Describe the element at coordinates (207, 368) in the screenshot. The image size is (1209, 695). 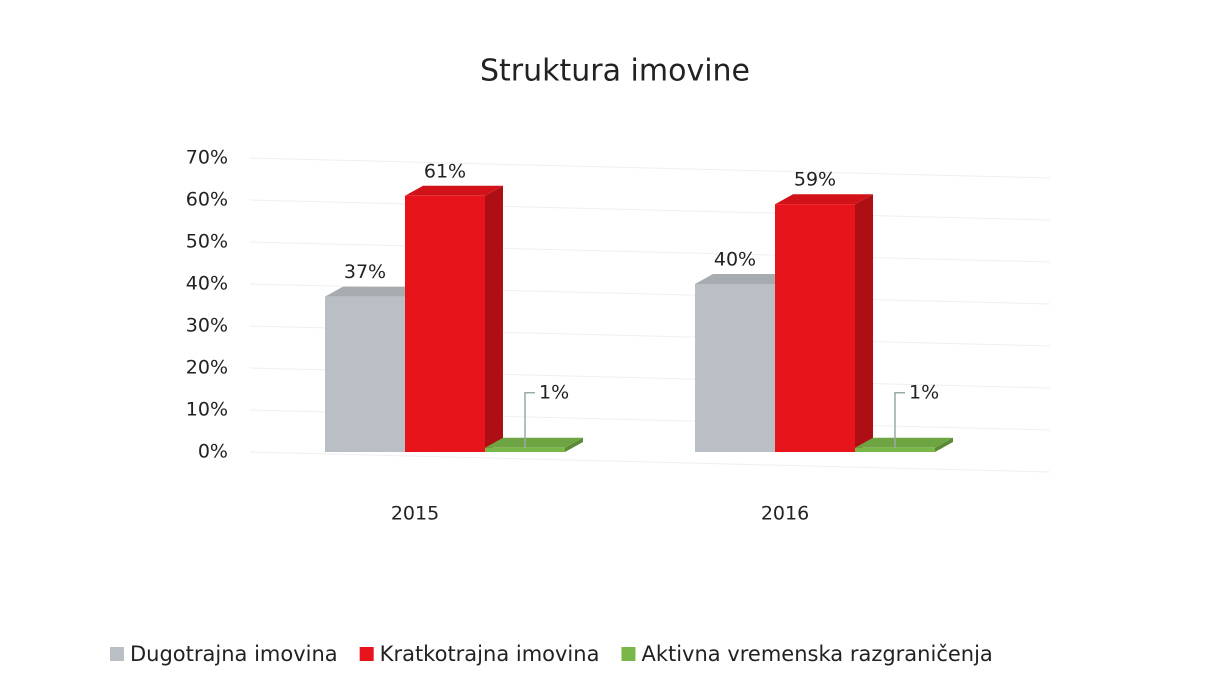
I see `y-tick-label: 20%` at that location.